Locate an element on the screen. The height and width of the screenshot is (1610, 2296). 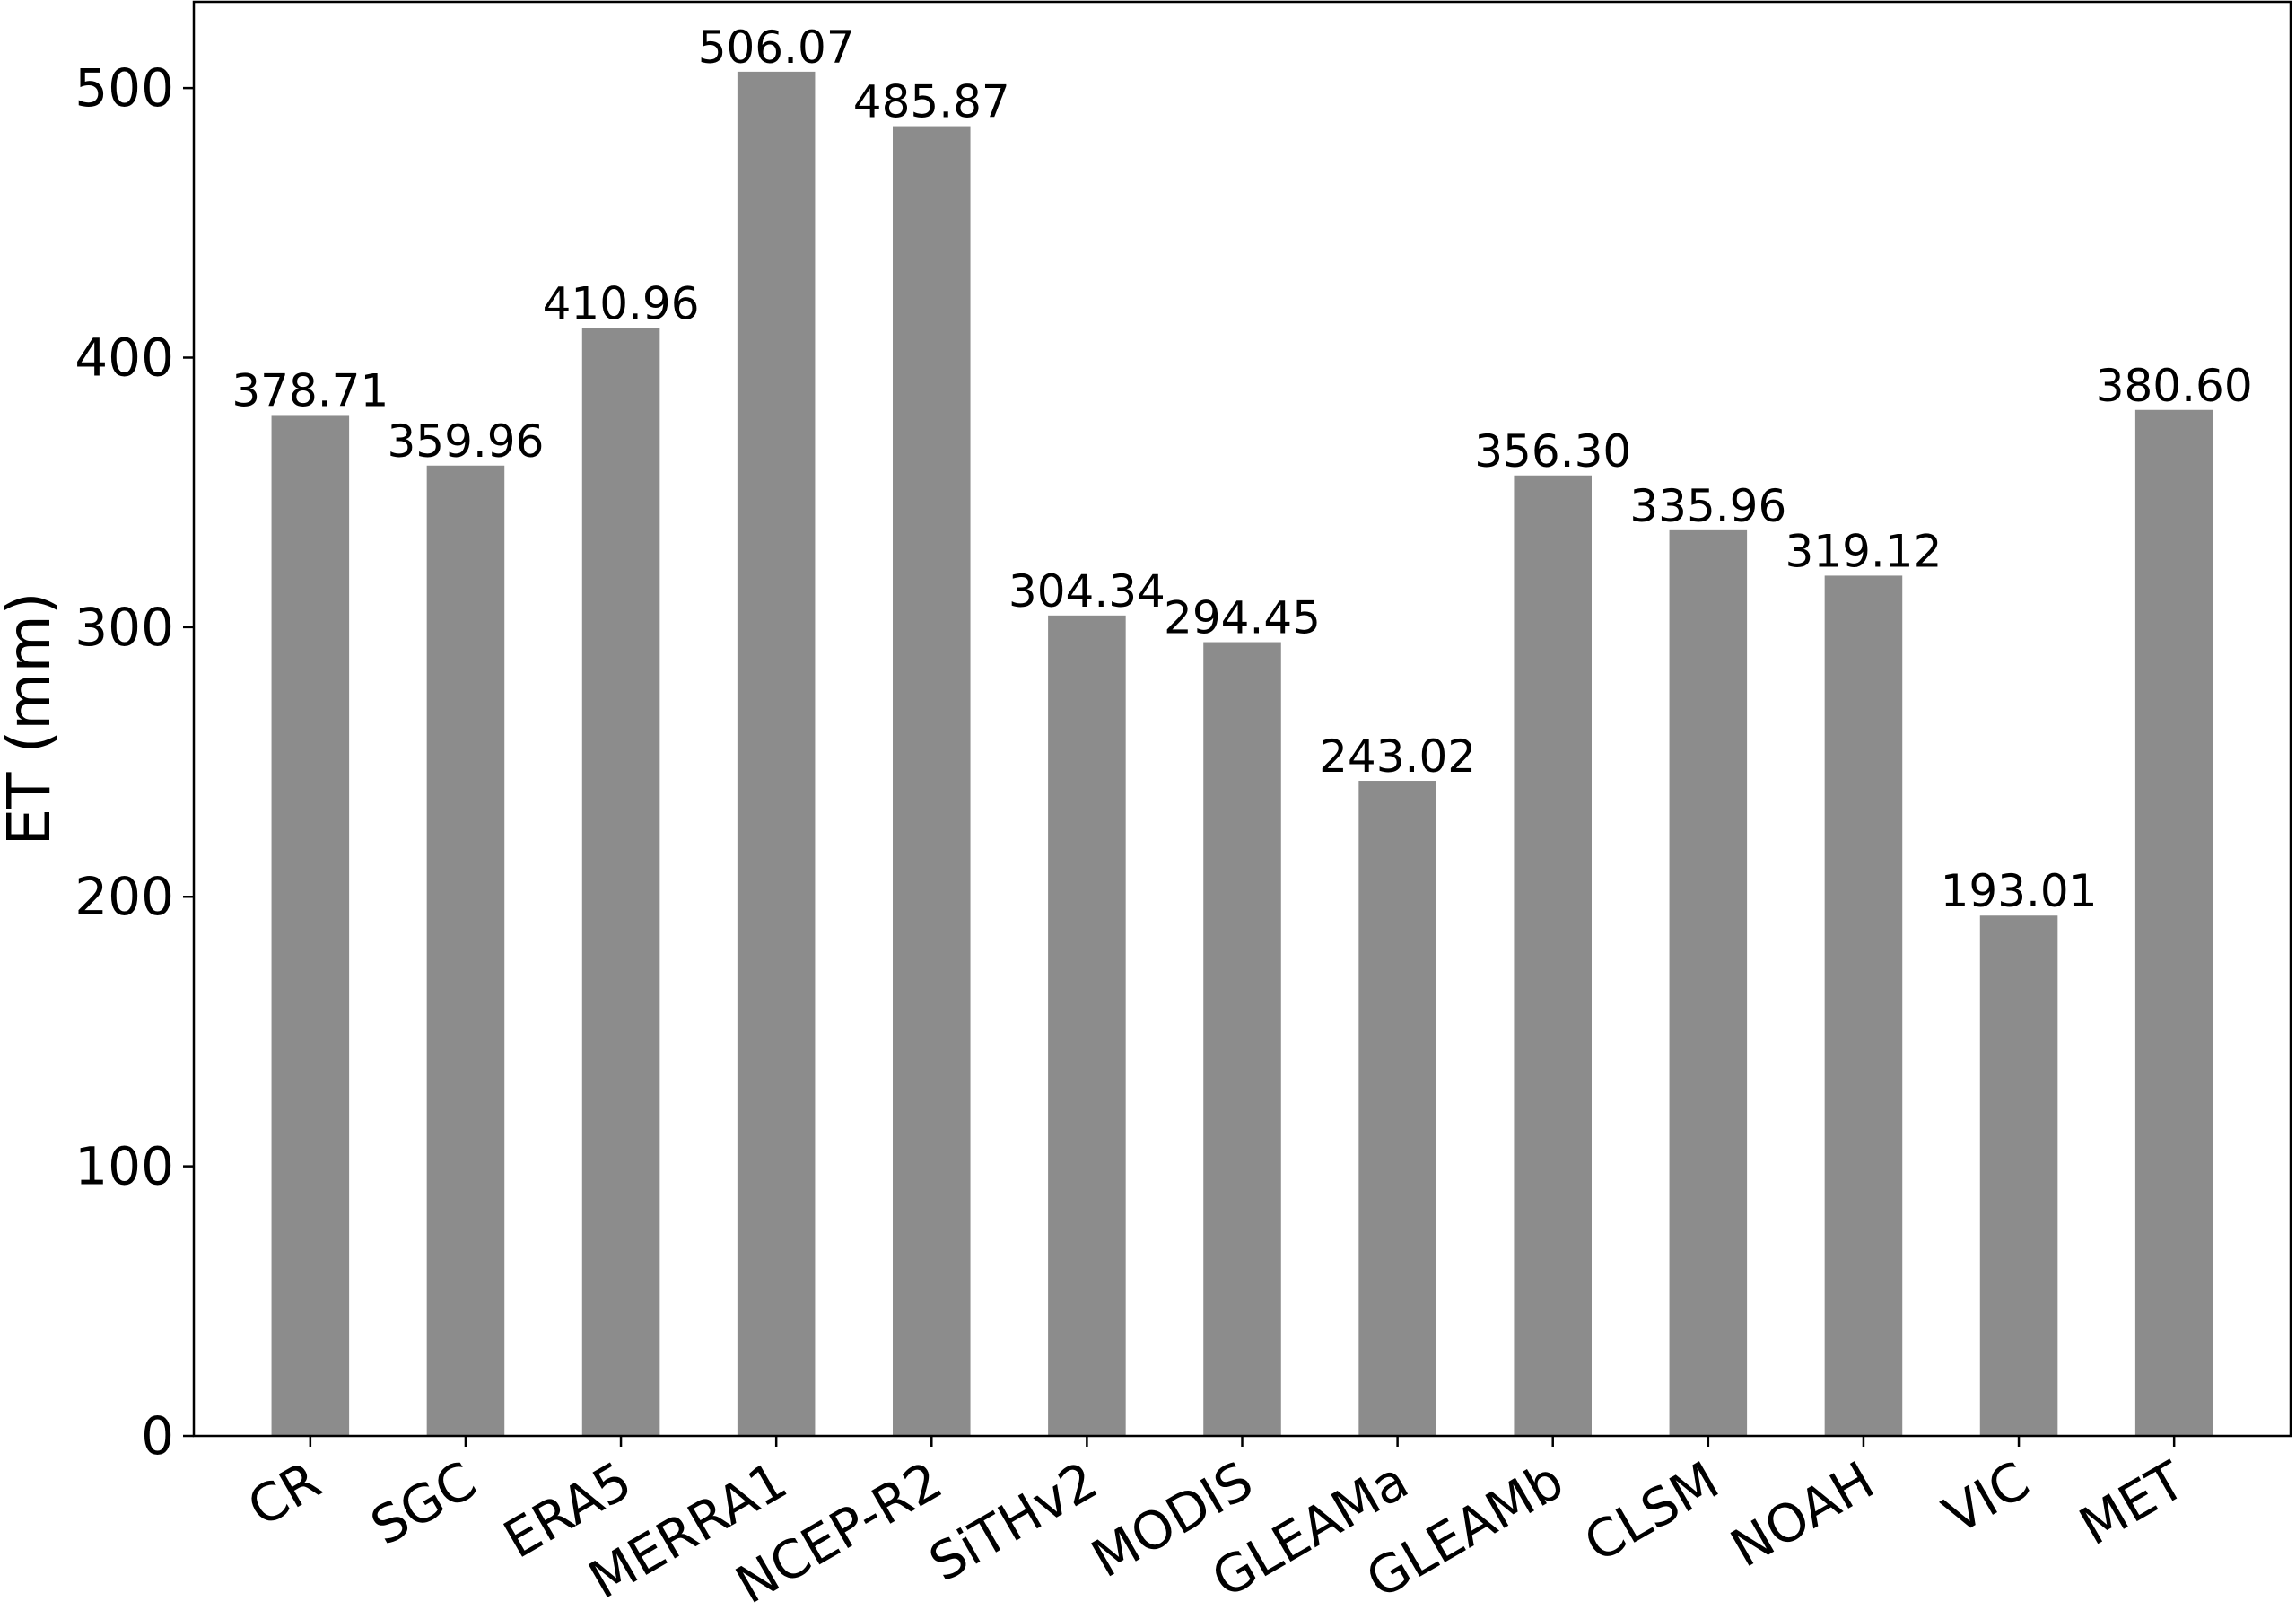
data-label-noah: 319.12 is located at coordinates (1864, 551).